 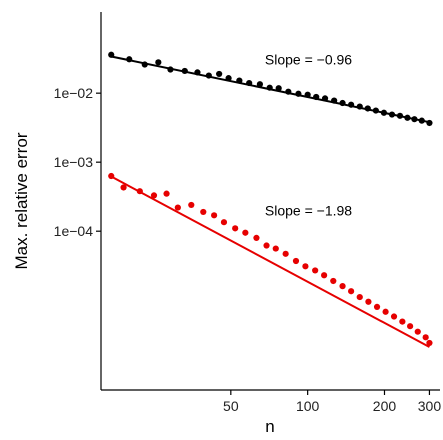 What do you see at coordinates (21, 200) in the screenshot?
I see `y-axis-title: Max. relative error` at bounding box center [21, 200].